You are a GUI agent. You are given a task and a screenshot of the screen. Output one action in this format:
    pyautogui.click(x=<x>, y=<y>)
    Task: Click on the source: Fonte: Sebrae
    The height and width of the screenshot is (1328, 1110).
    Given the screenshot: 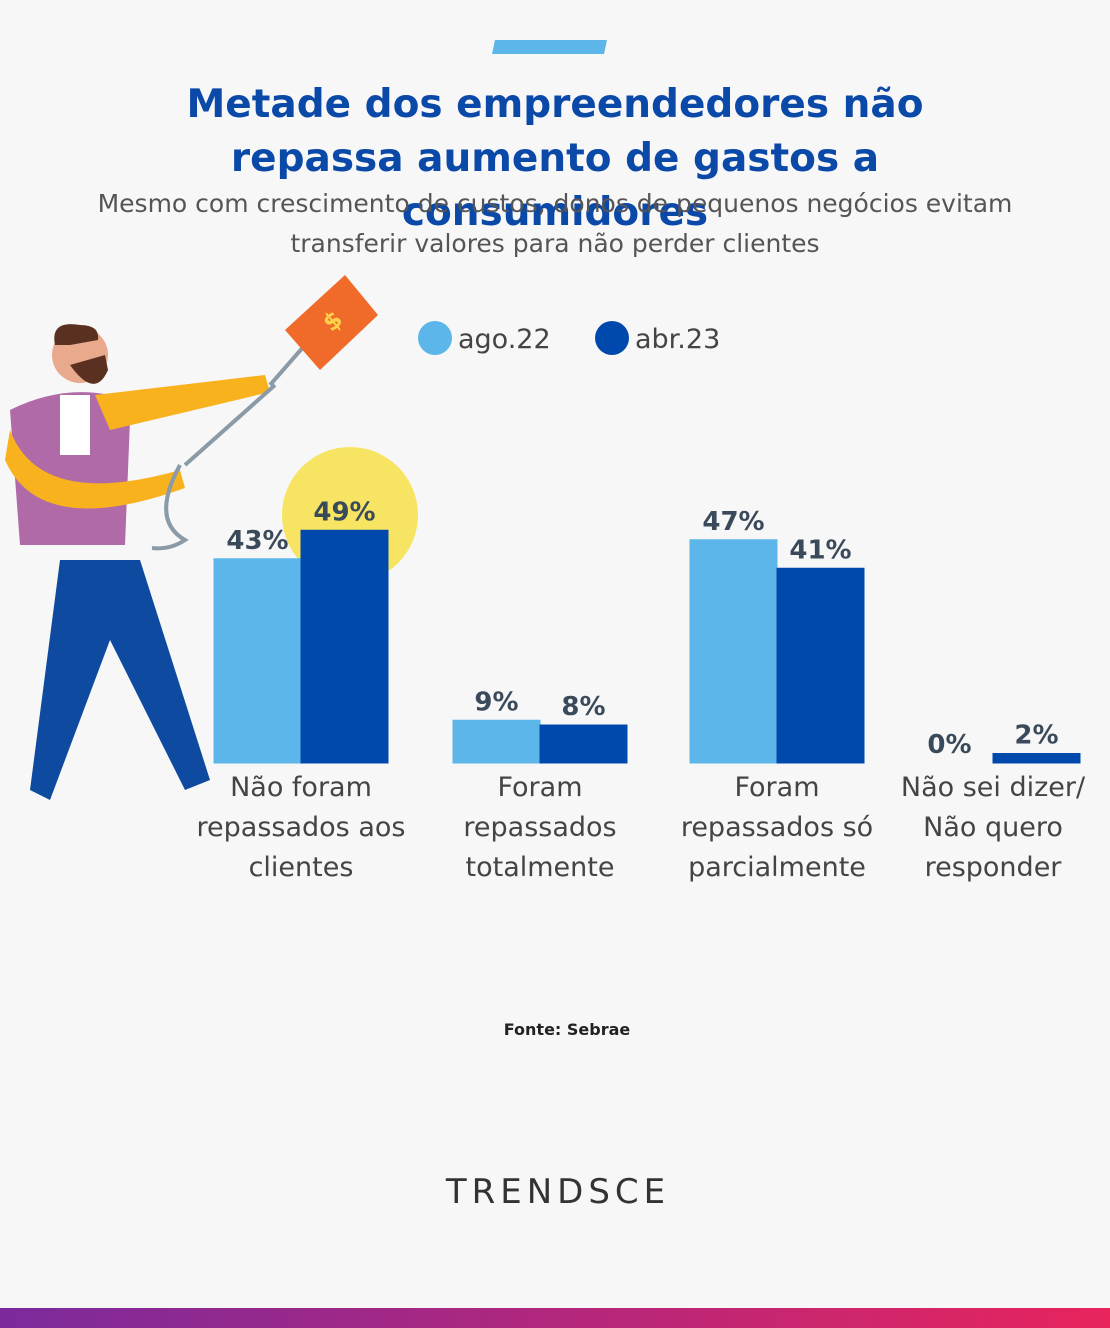 What is the action you would take?
    pyautogui.click(x=567, y=1029)
    